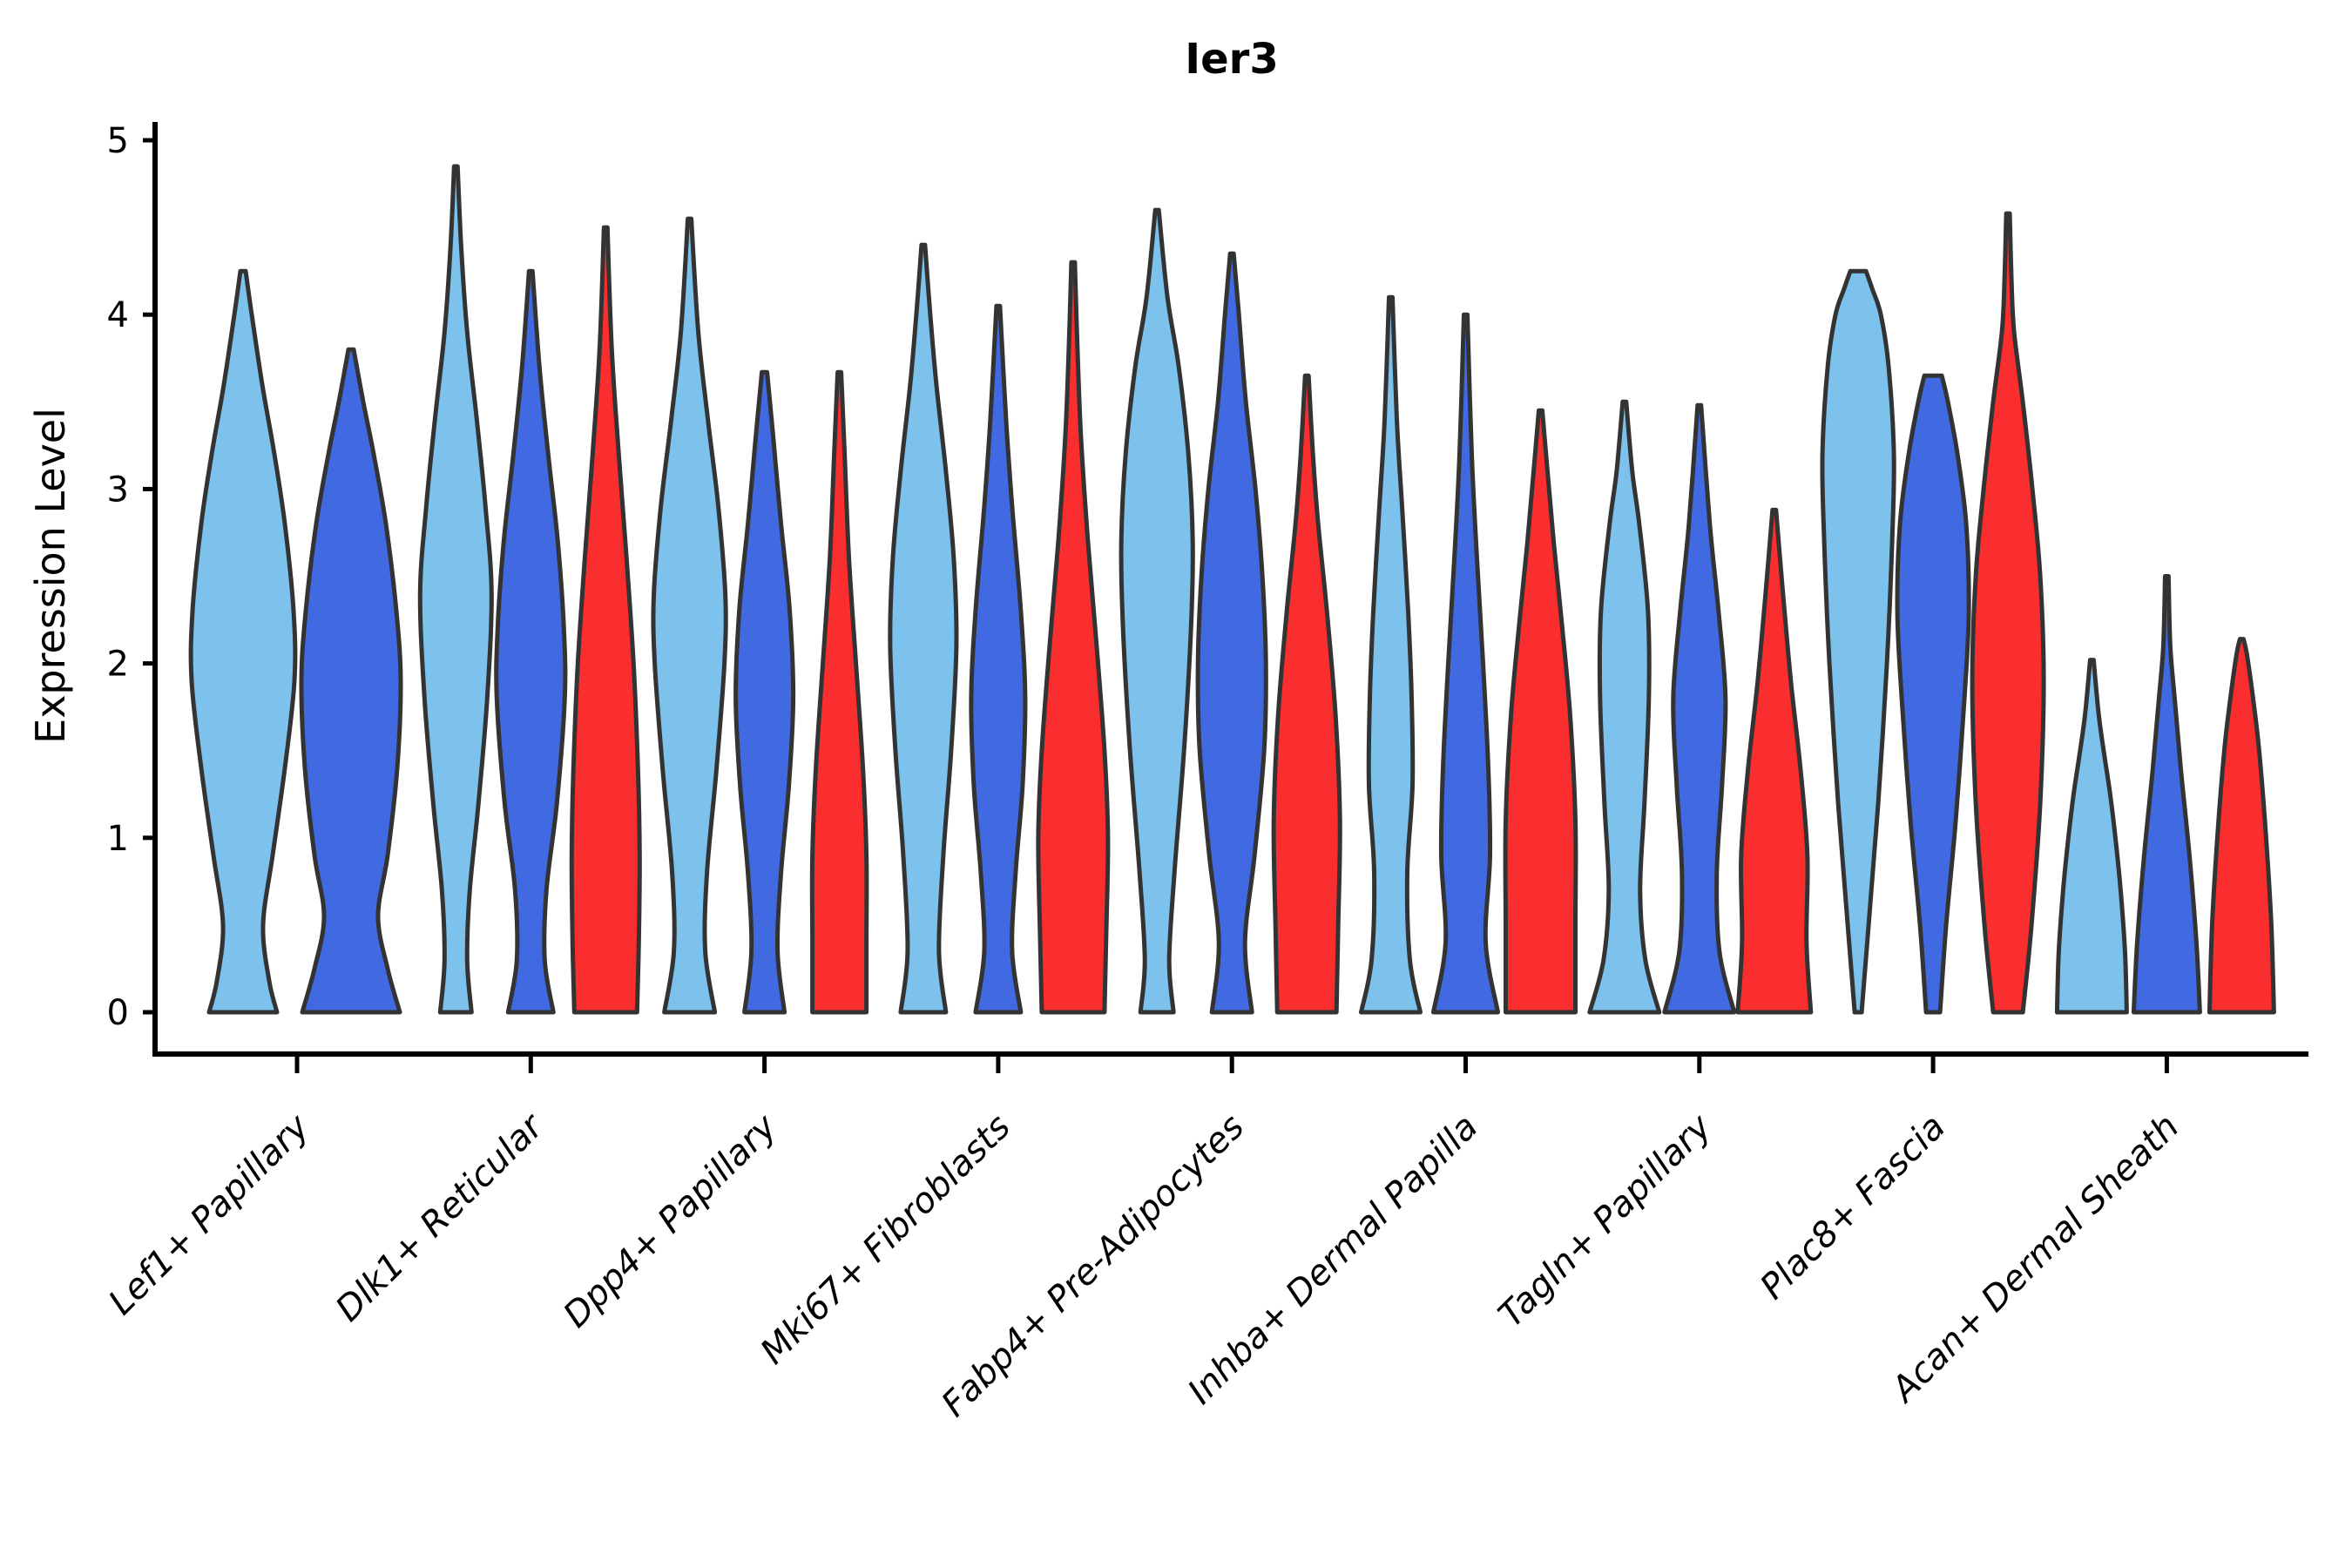 The image size is (2352, 1568). What do you see at coordinates (1540, 711) in the screenshot?
I see `violin-cat5-hue2` at bounding box center [1540, 711].